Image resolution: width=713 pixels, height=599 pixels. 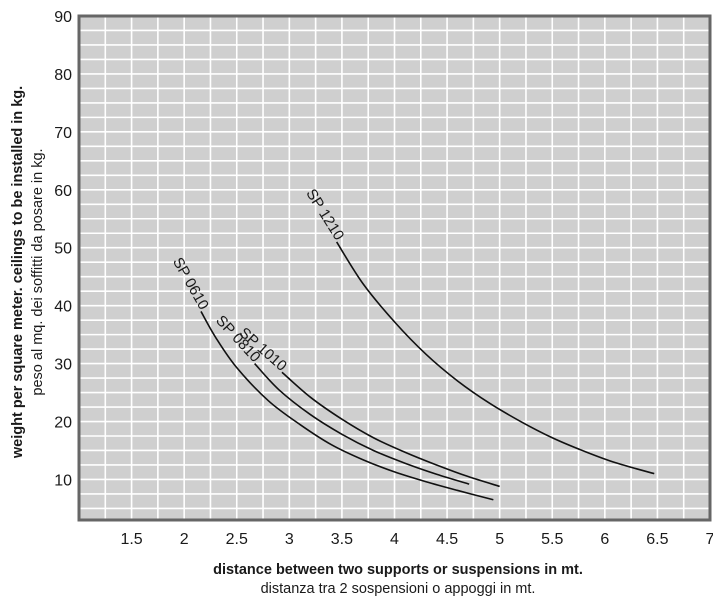 I want to click on y-tick-label: 70, so click(x=63, y=133).